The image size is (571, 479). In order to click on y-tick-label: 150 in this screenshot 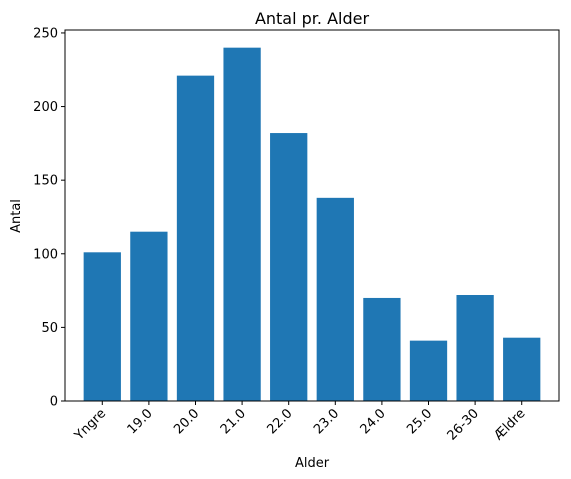, I will do `click(45, 181)`.